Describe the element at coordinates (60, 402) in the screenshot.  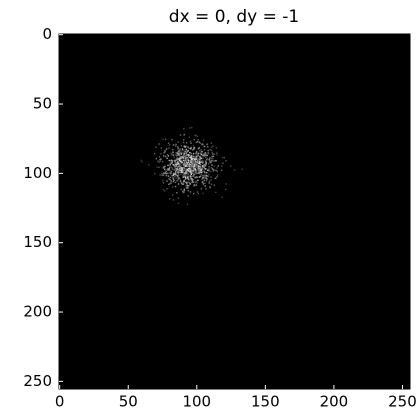
I see `x-tick-label: 0` at that location.